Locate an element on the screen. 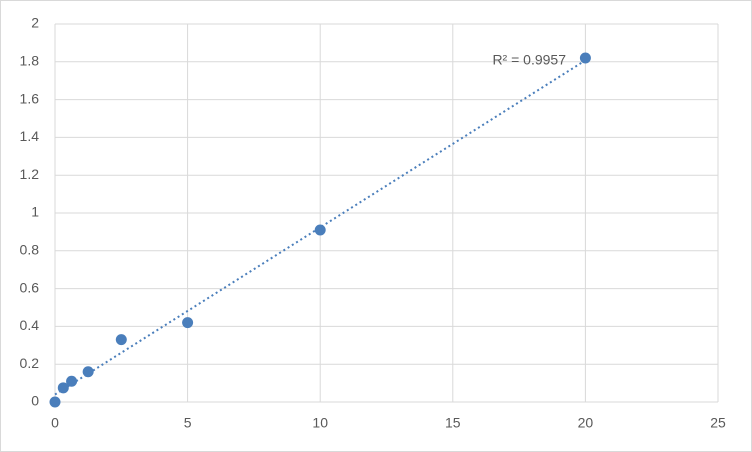 Image resolution: width=752 pixels, height=452 pixels. x-tick-label: 0 is located at coordinates (55, 423).